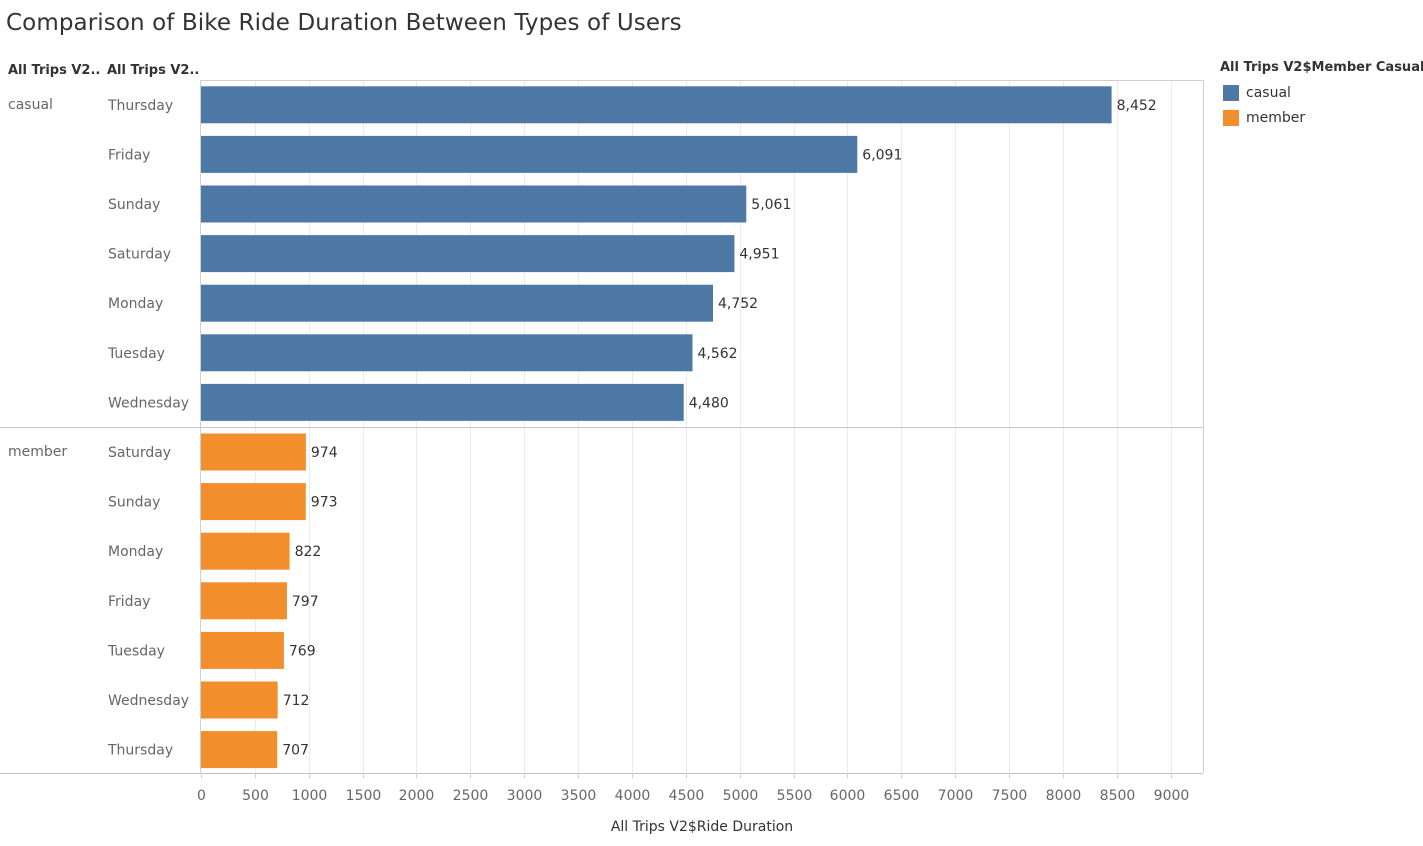 This screenshot has width=1423, height=846. What do you see at coordinates (442, 402) in the screenshot?
I see `bar-casual-wednesday` at bounding box center [442, 402].